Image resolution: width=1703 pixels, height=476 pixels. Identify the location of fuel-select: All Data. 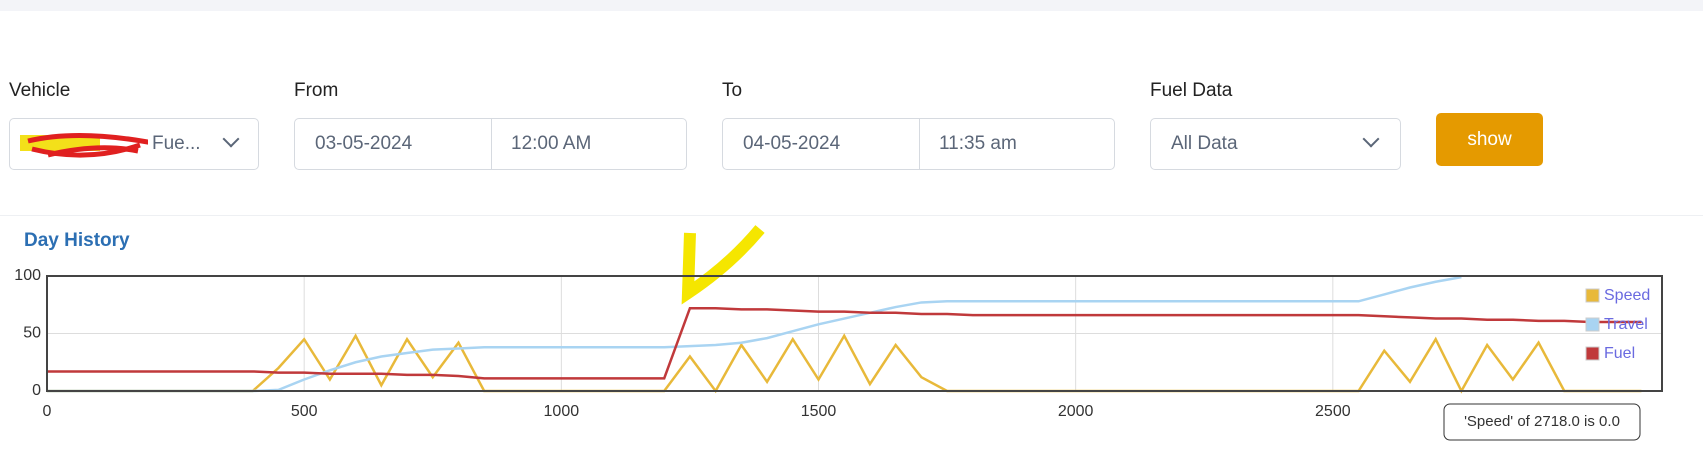
(1275, 144).